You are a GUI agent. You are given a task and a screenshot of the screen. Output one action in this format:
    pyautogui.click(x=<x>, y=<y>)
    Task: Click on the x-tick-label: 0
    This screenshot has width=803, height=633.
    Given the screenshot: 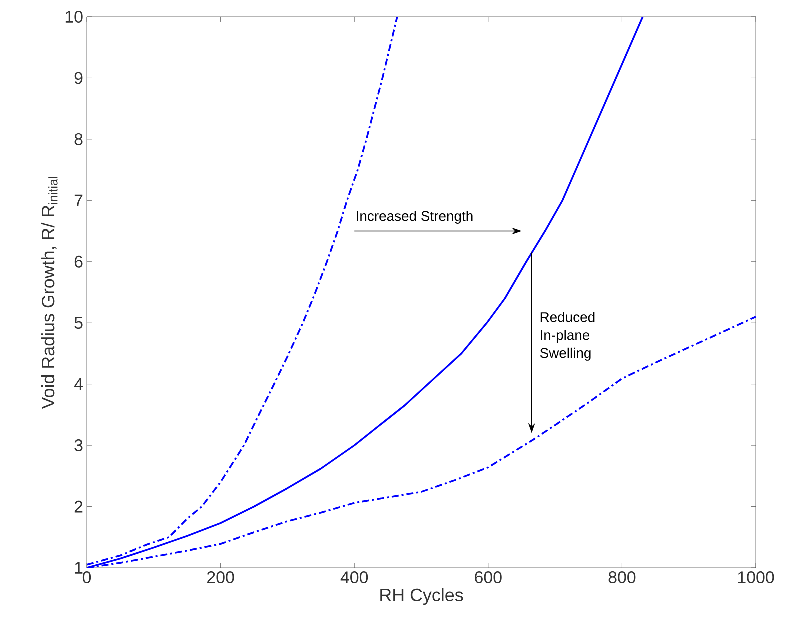 What is the action you would take?
    pyautogui.click(x=87, y=578)
    